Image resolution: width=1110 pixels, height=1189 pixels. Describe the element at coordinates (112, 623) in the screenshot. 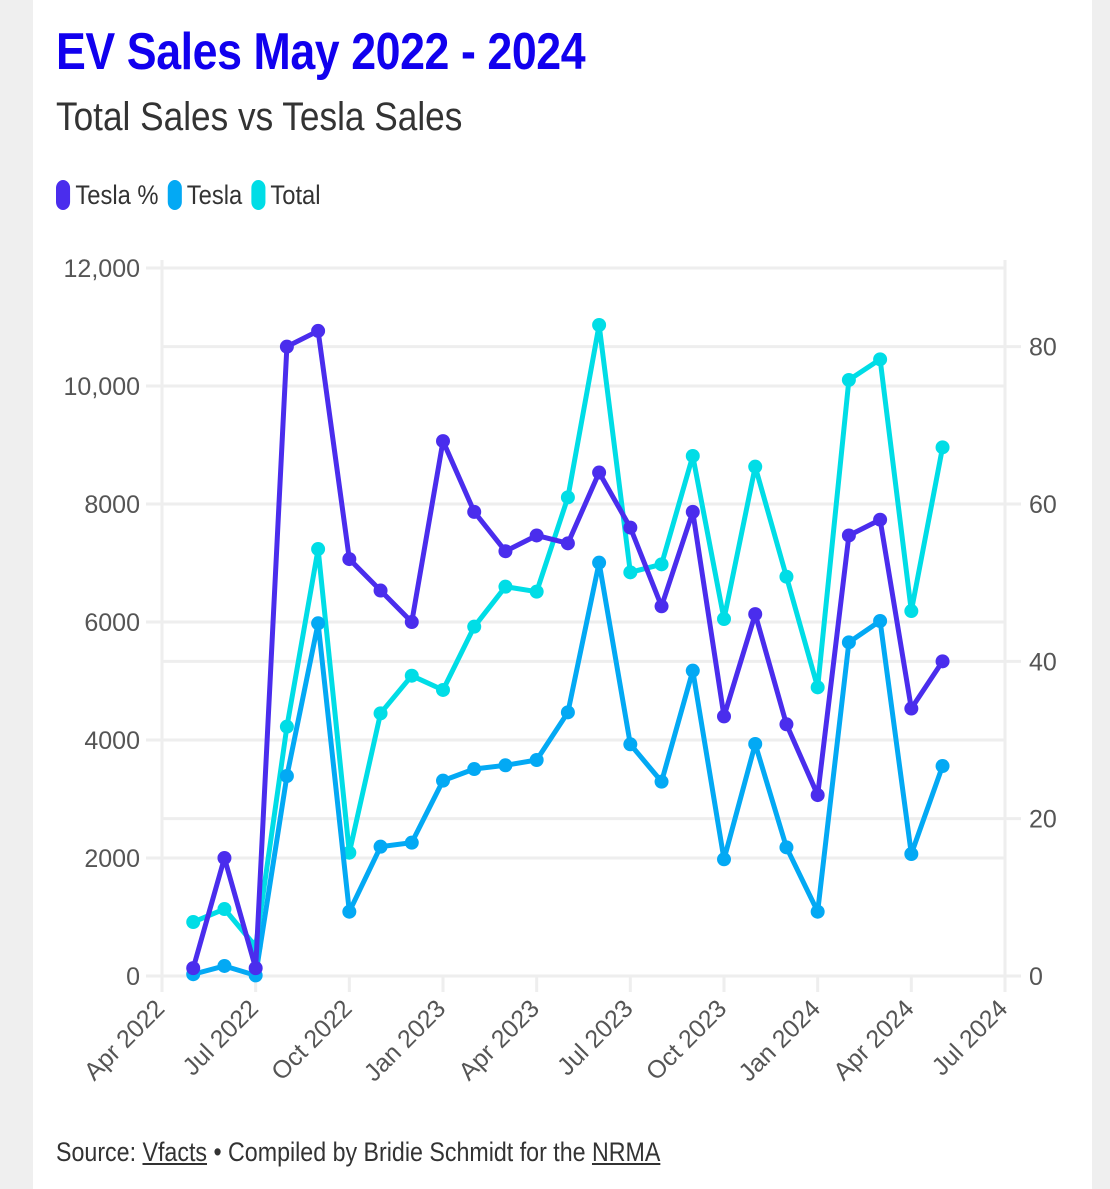

I see `y-left-tick-label: 6000` at that location.